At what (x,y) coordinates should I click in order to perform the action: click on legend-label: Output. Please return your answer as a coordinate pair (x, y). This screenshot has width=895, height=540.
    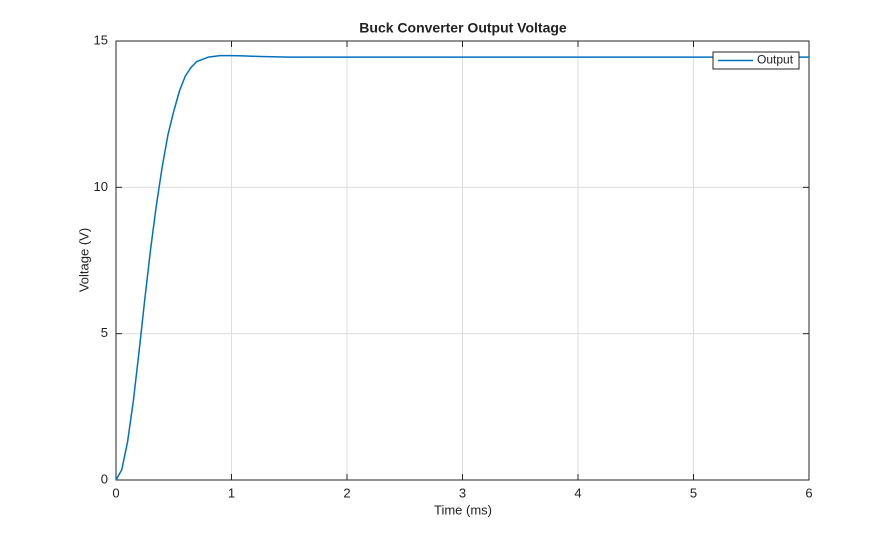
    Looking at the image, I should click on (775, 60).